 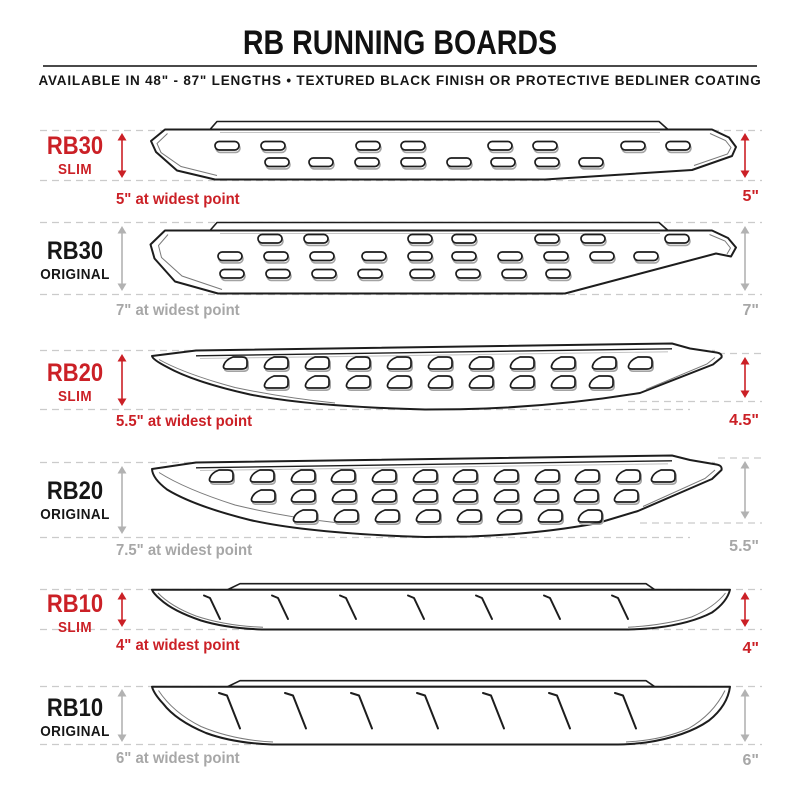 I want to click on widest-point-label-rb20-slim: 5.5" at widest point, so click(x=184, y=421).